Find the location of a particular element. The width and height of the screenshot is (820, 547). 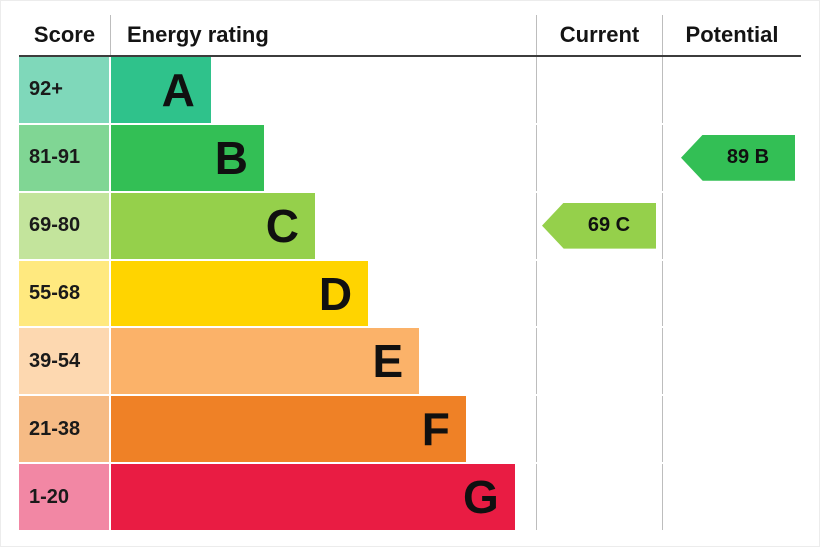

band-bar: E is located at coordinates (265, 361).